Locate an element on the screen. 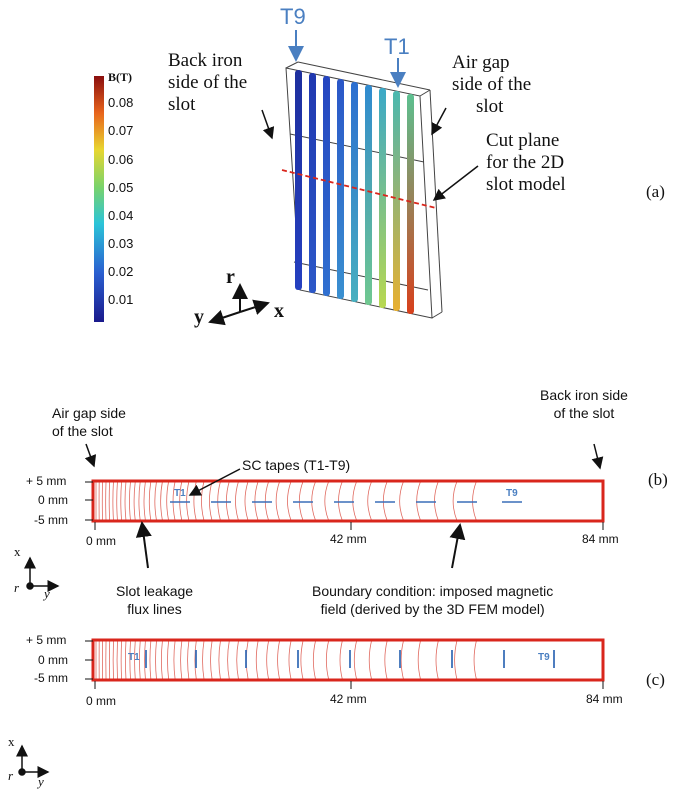 This screenshot has height=791, width=694. cut-plane-arrow is located at coordinates (455, 183).